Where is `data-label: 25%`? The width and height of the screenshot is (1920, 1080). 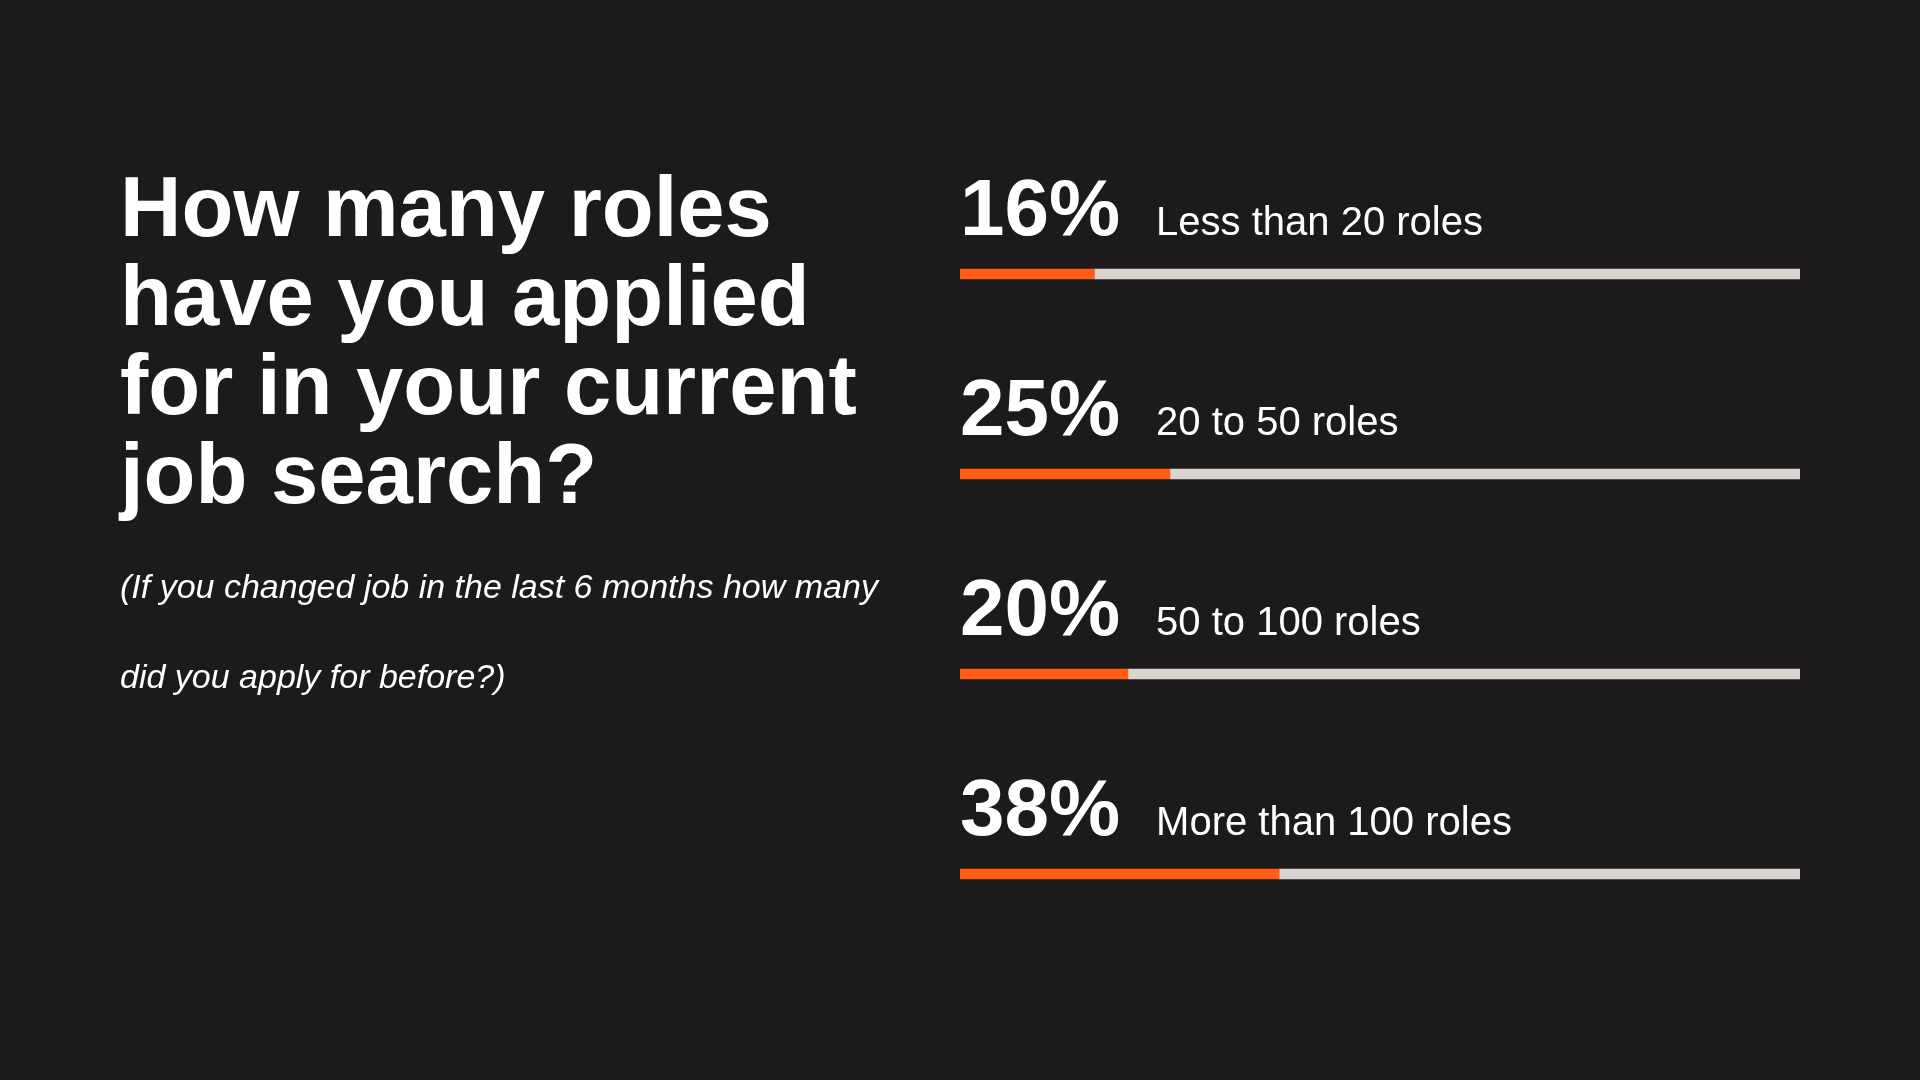
data-label: 25% is located at coordinates (1040, 407).